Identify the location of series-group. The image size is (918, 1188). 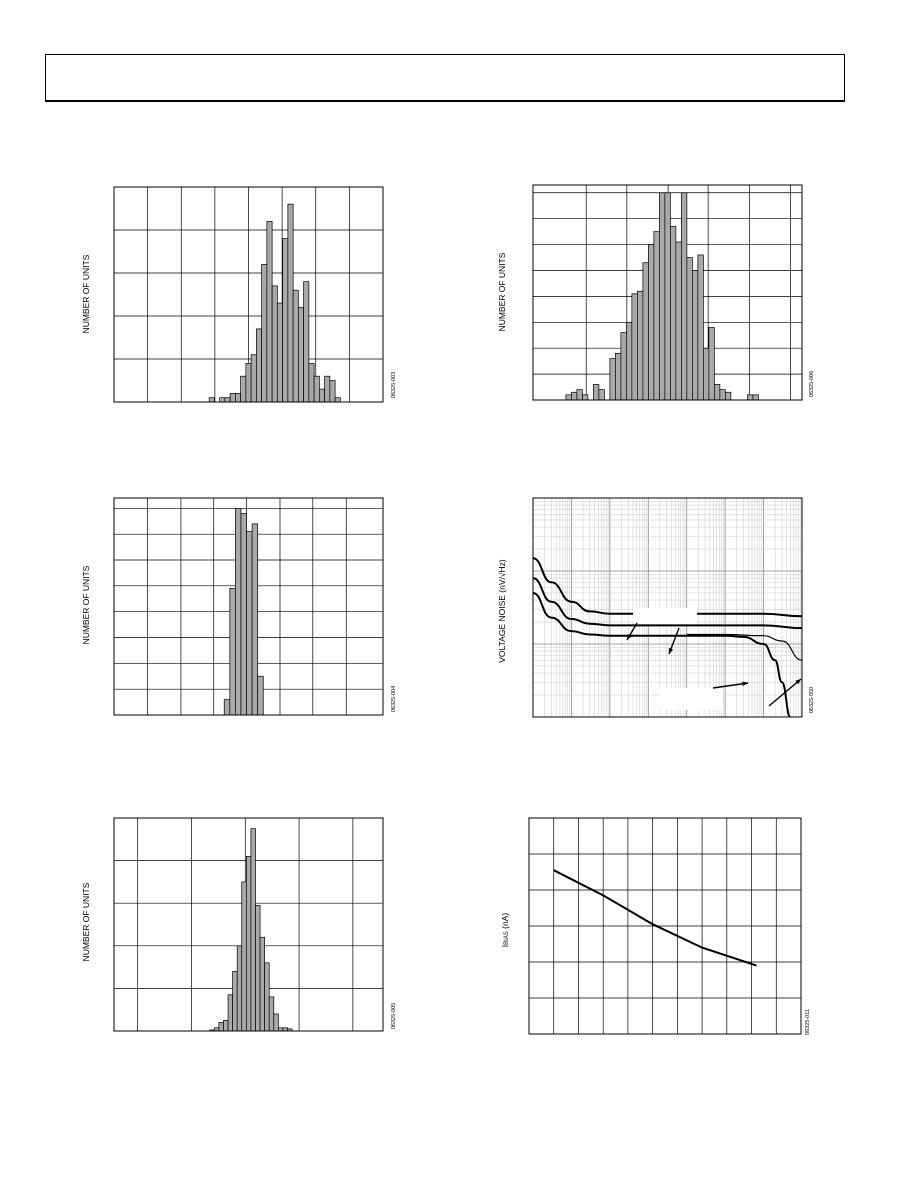
(667, 637).